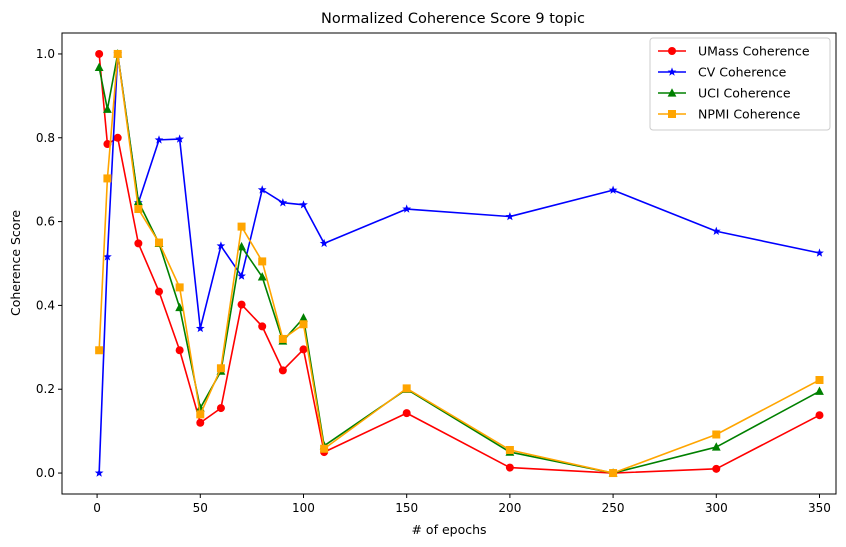 This screenshot has height=547, width=846. Describe the element at coordinates (45, 54) in the screenshot. I see `y-tick-label: 1.0` at that location.